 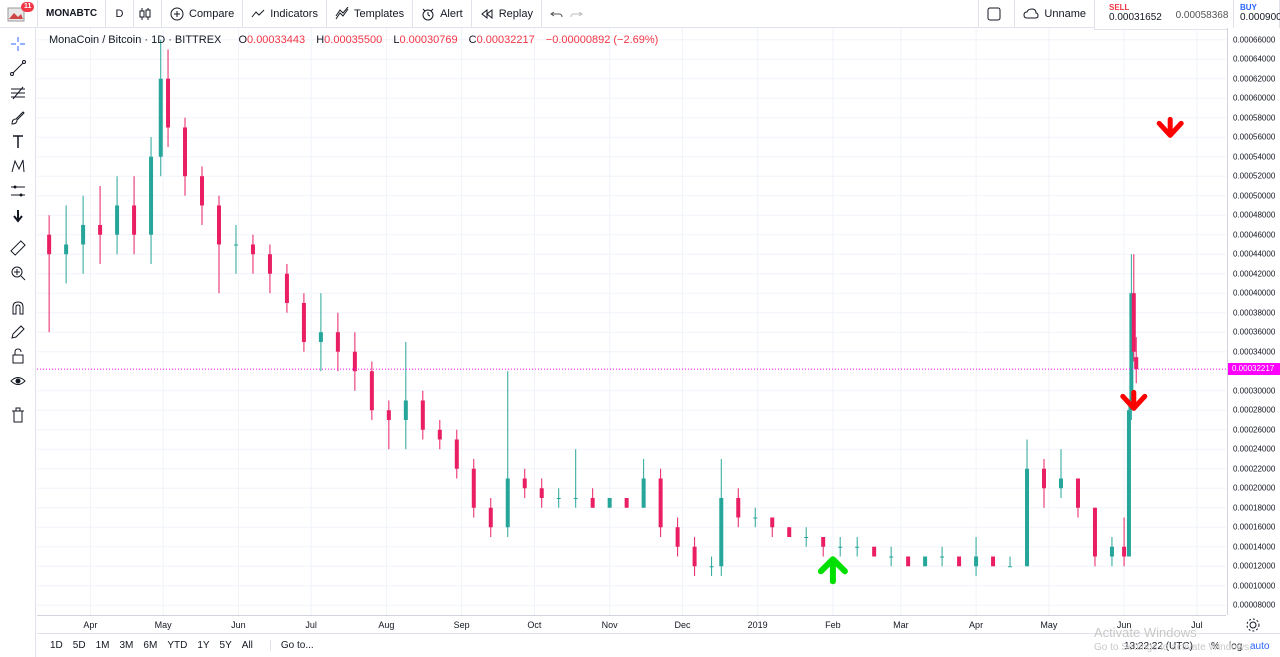 I want to click on text-tool, so click(x=18, y=142).